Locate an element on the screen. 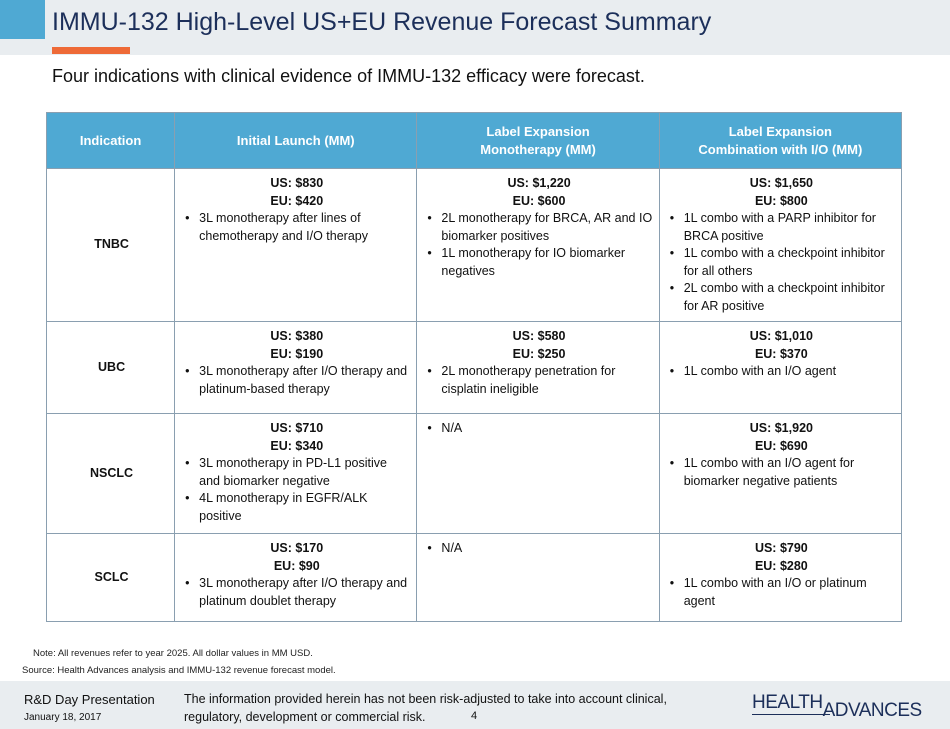 Image resolution: width=950 pixels, height=729 pixels. indication-cell: UBC is located at coordinates (110, 367).